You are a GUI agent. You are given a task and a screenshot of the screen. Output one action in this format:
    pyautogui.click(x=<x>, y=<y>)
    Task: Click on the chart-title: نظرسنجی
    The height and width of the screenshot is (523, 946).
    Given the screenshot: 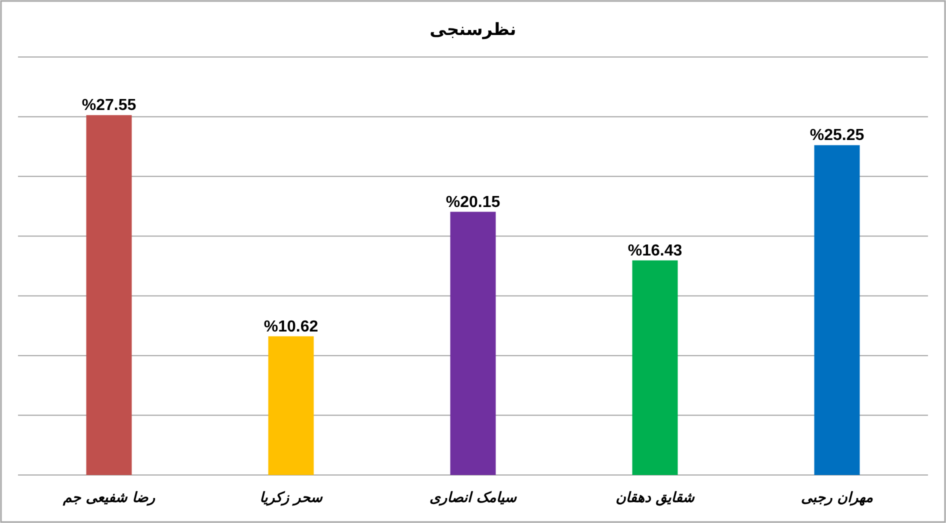 What is the action you would take?
    pyautogui.click(x=473, y=30)
    